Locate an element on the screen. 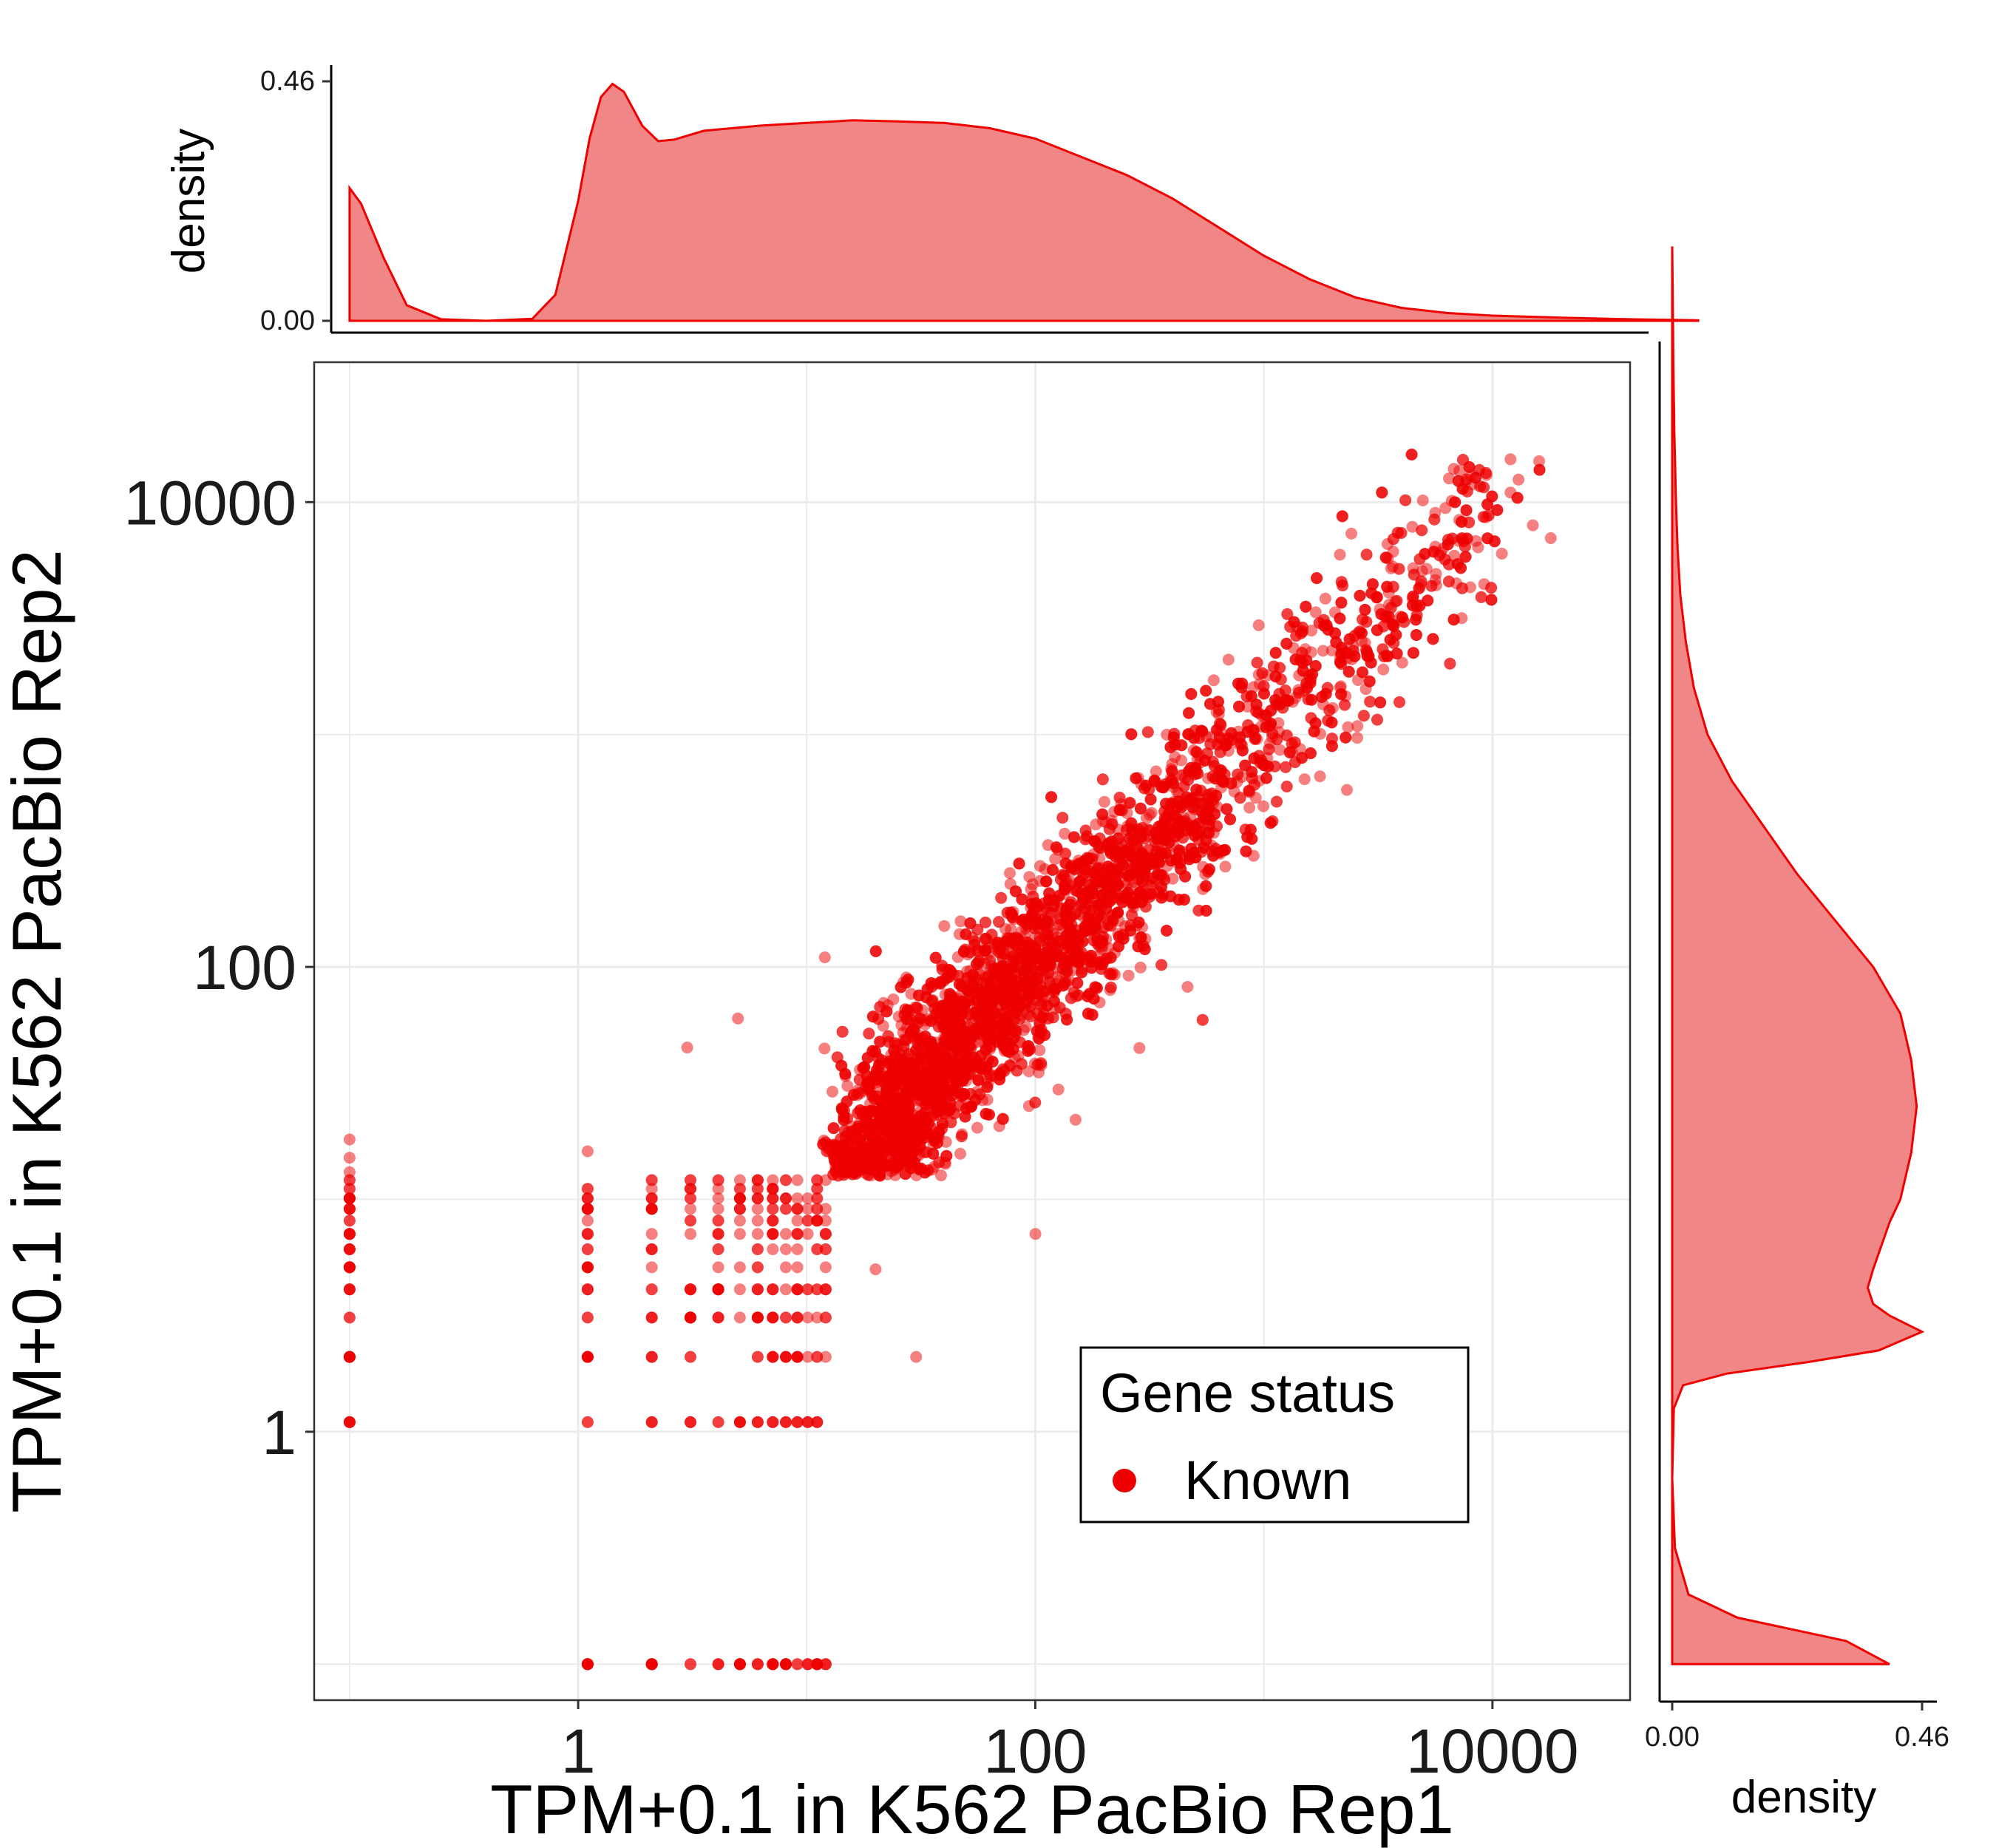 The height and width of the screenshot is (1848, 1996). top-density-area is located at coordinates (1024, 202).